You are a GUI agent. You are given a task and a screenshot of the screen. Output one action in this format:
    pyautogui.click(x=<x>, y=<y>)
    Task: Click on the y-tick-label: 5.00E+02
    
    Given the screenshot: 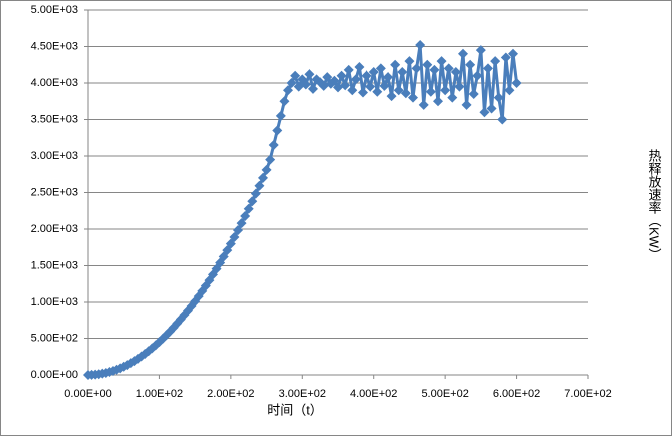 What is the action you would take?
    pyautogui.click(x=54, y=338)
    